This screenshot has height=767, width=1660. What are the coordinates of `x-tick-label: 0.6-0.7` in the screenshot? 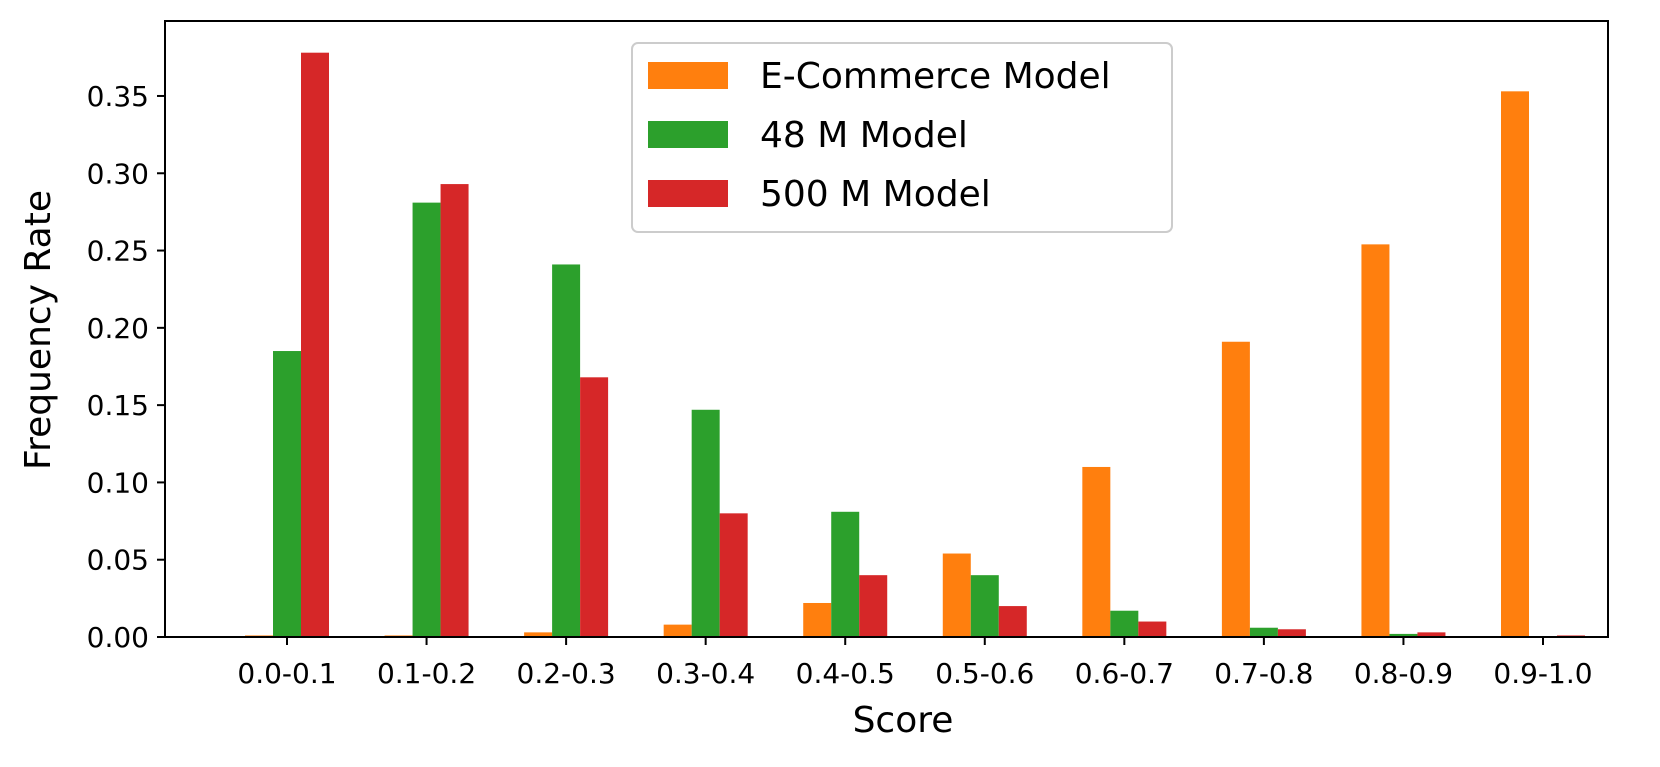 It's located at (1124, 673).